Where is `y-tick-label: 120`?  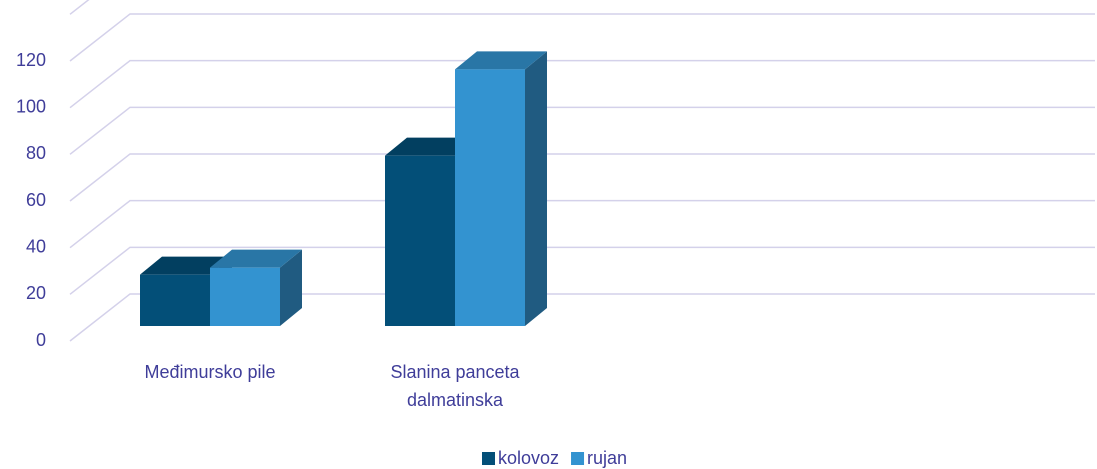
y-tick-label: 120 is located at coordinates (31, 60).